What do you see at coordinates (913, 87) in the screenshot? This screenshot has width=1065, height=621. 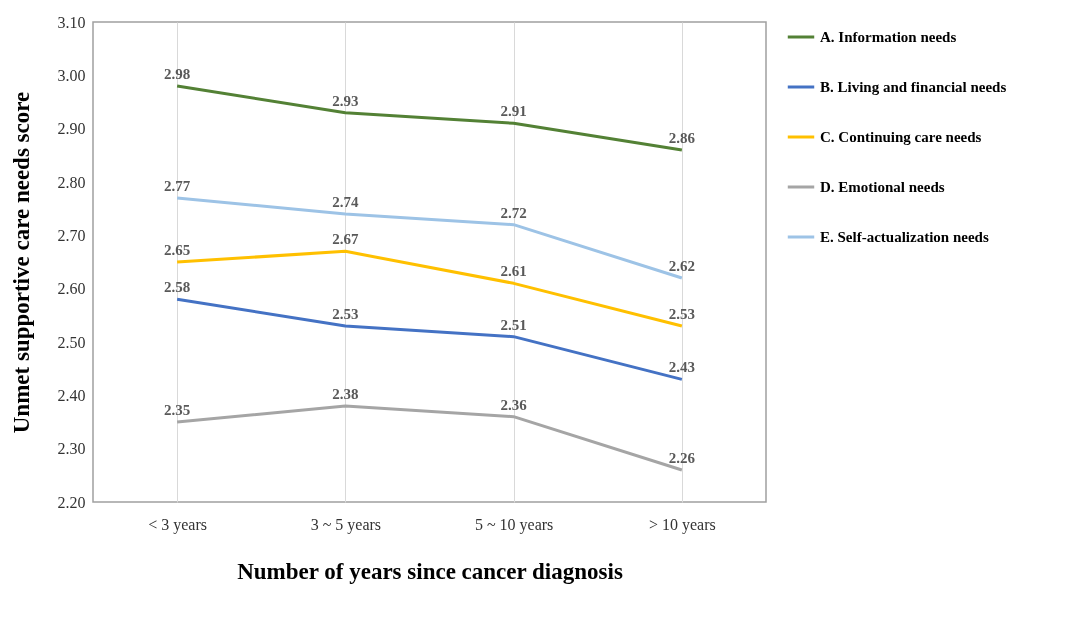 I see `legend-label: B. Living and financial needs` at bounding box center [913, 87].